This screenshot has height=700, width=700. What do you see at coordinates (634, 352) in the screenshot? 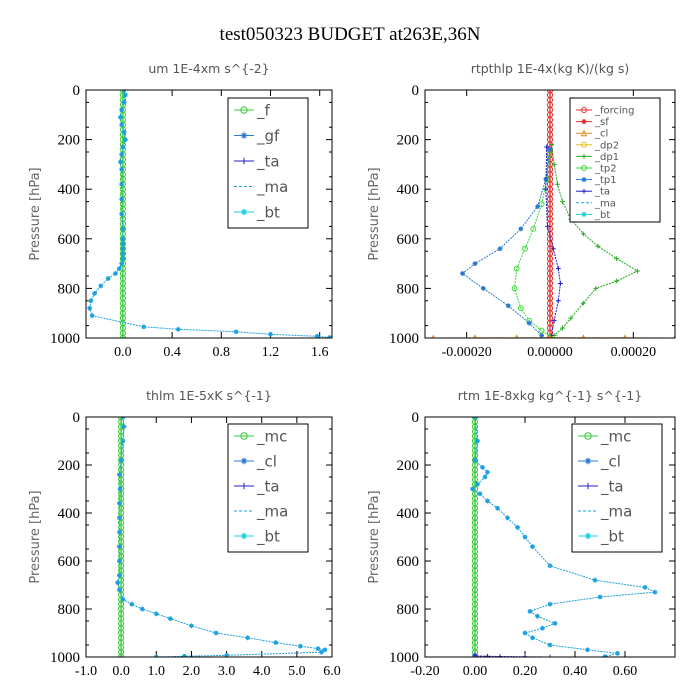
I see `x-tick-label: 0.00020` at bounding box center [634, 352].